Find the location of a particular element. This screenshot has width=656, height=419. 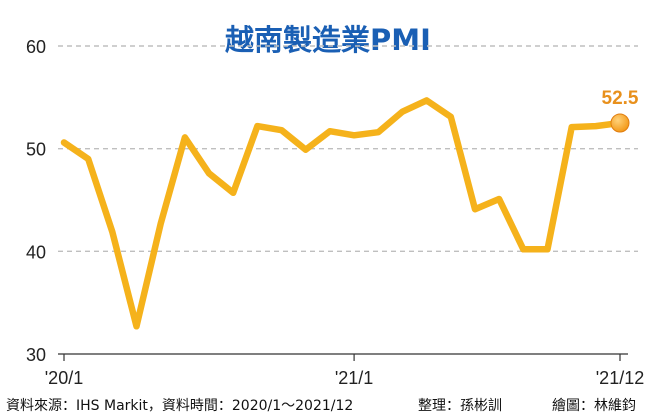

x-tick-label: '21/12 is located at coordinates (620, 378).